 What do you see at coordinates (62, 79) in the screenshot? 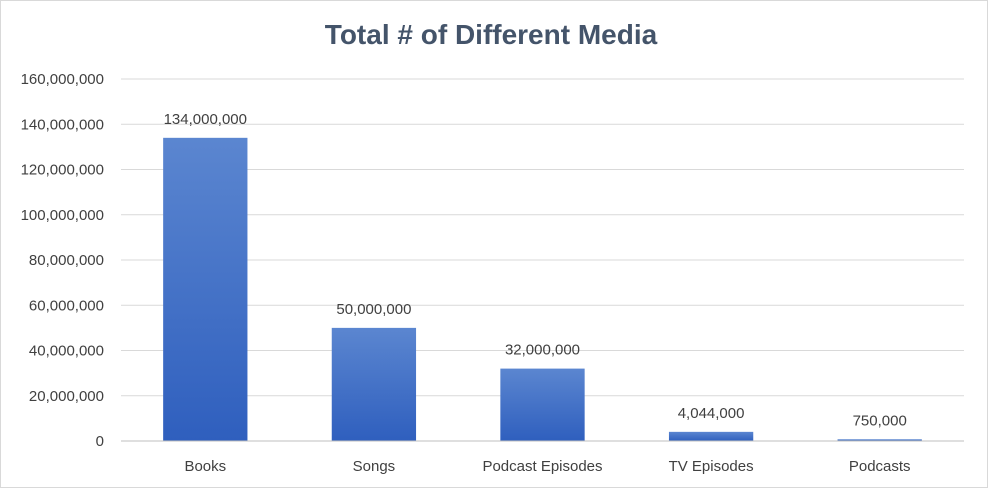
I see `y-tick-label: 160,000,000` at bounding box center [62, 79].